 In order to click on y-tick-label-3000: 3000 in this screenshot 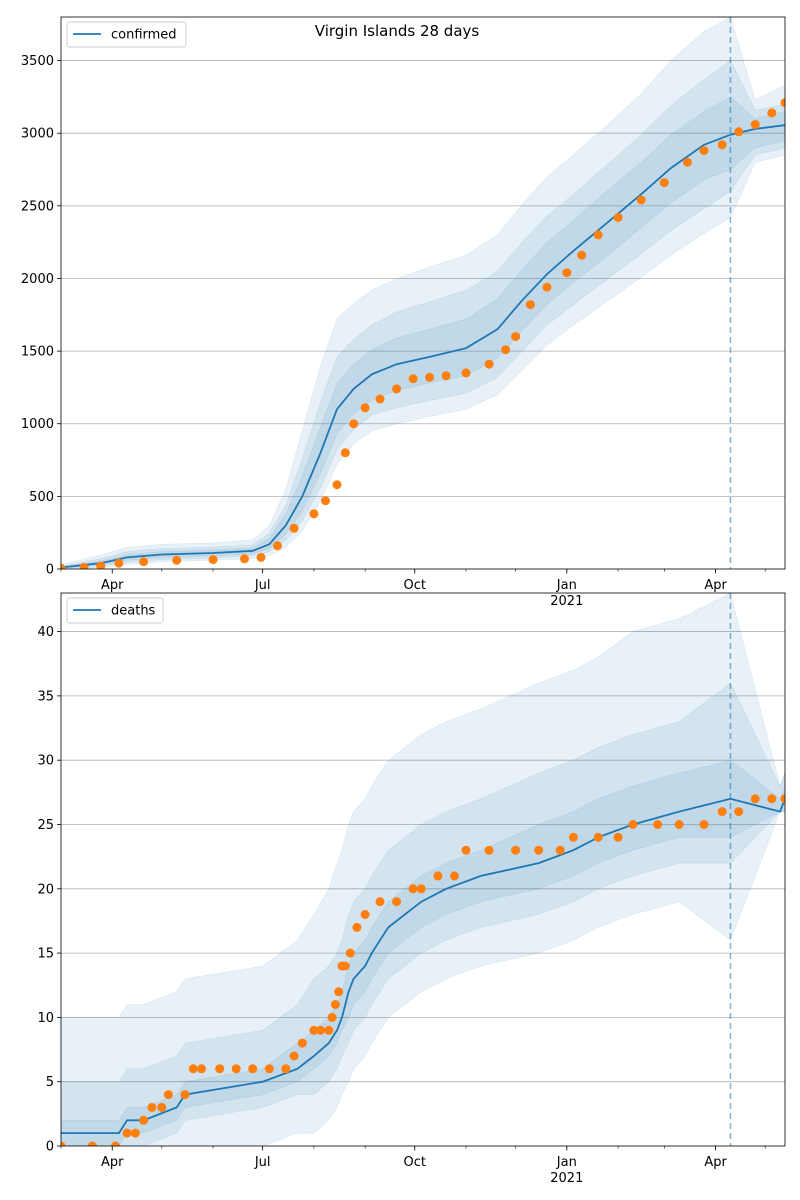, I will do `click(37, 134)`.